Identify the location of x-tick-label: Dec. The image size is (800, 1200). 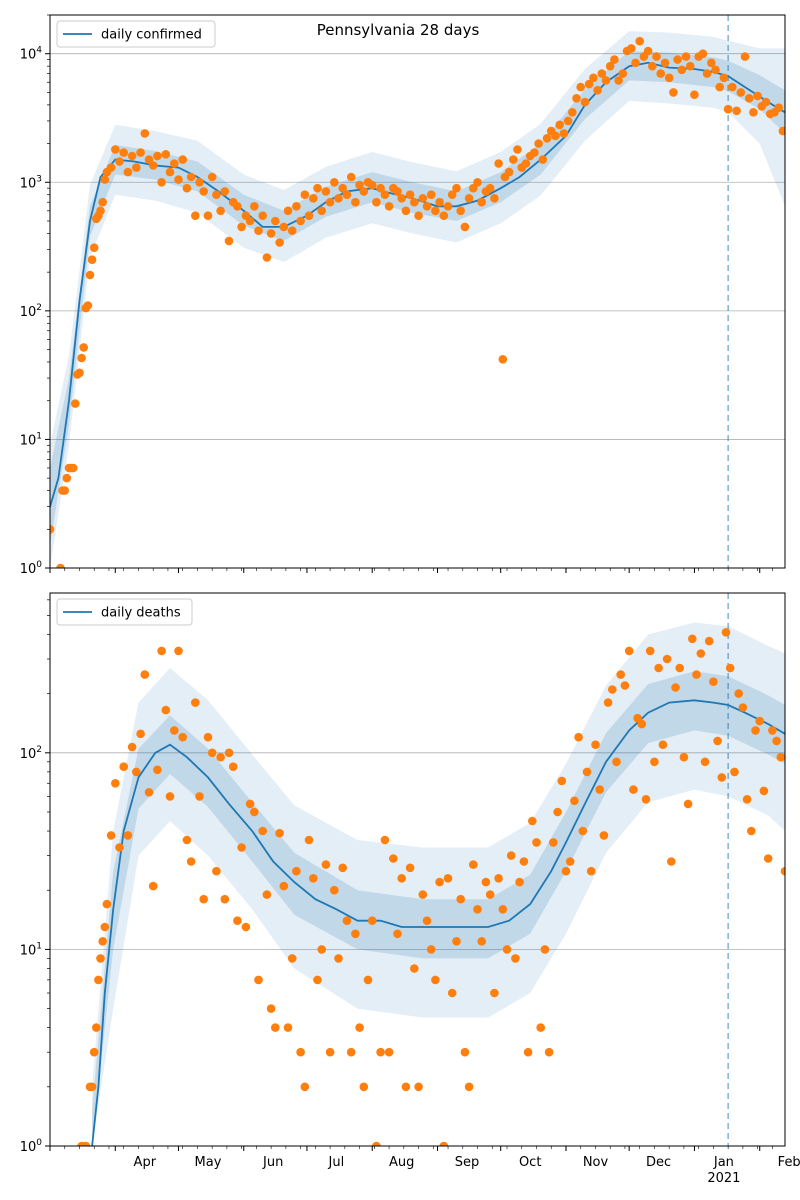
(658, 1162).